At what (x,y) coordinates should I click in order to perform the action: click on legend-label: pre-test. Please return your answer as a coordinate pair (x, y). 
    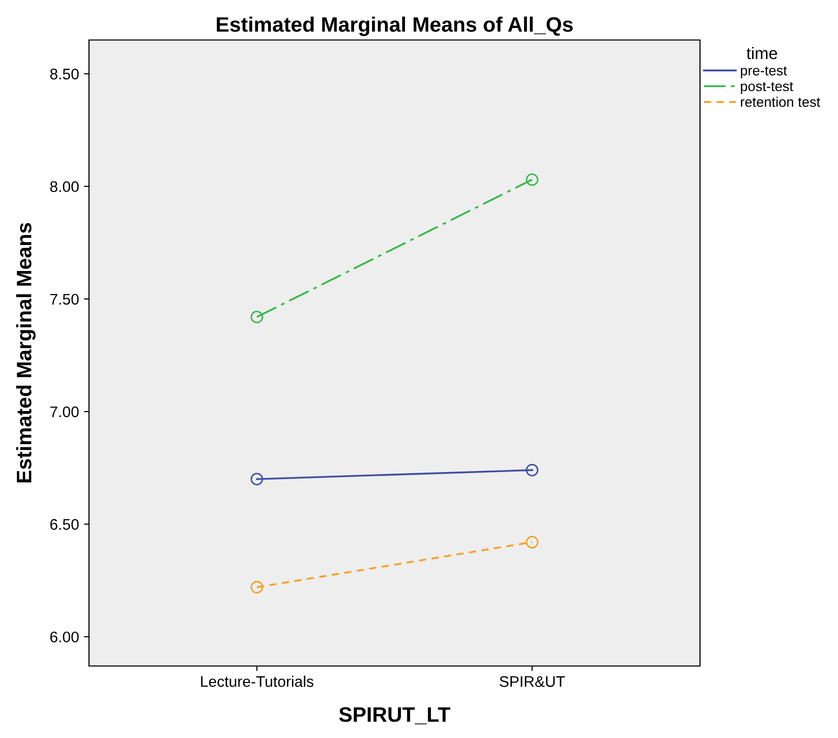
    Looking at the image, I should click on (763, 72).